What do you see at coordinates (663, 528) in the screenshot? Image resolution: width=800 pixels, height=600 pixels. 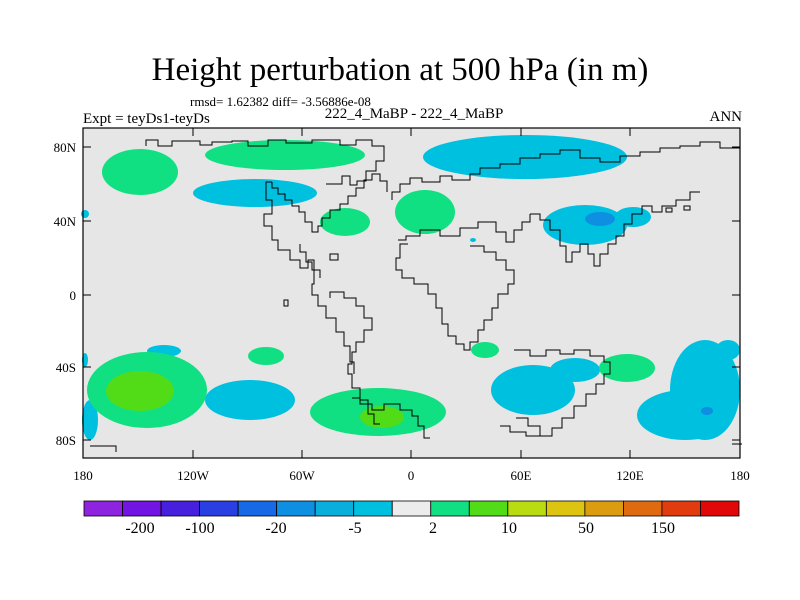 I see `colorbar-label: 150` at bounding box center [663, 528].